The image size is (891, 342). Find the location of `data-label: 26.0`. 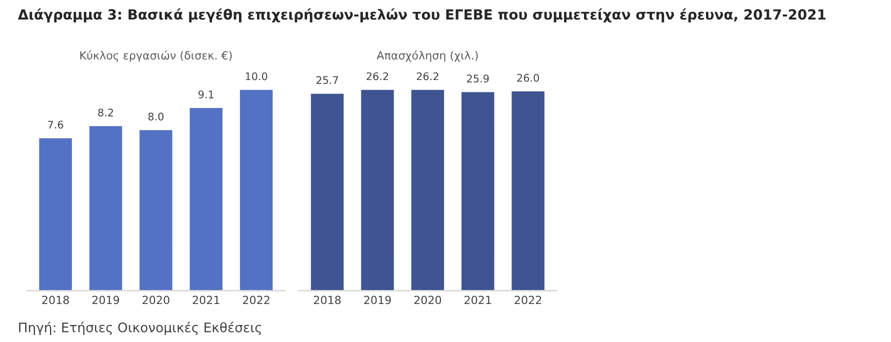

data-label: 26.0 is located at coordinates (528, 78).